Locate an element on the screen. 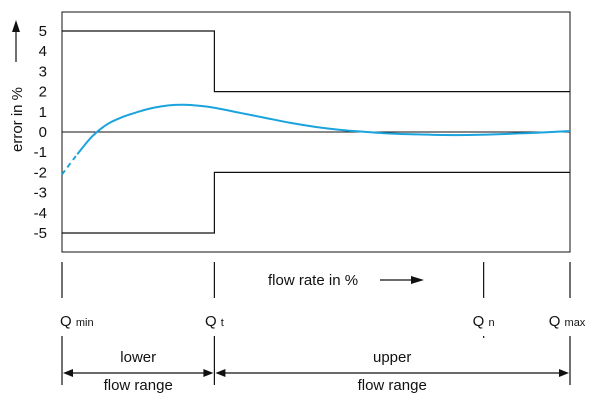 The height and width of the screenshot is (394, 595). y-tick-label: 2 is located at coordinates (43, 92).